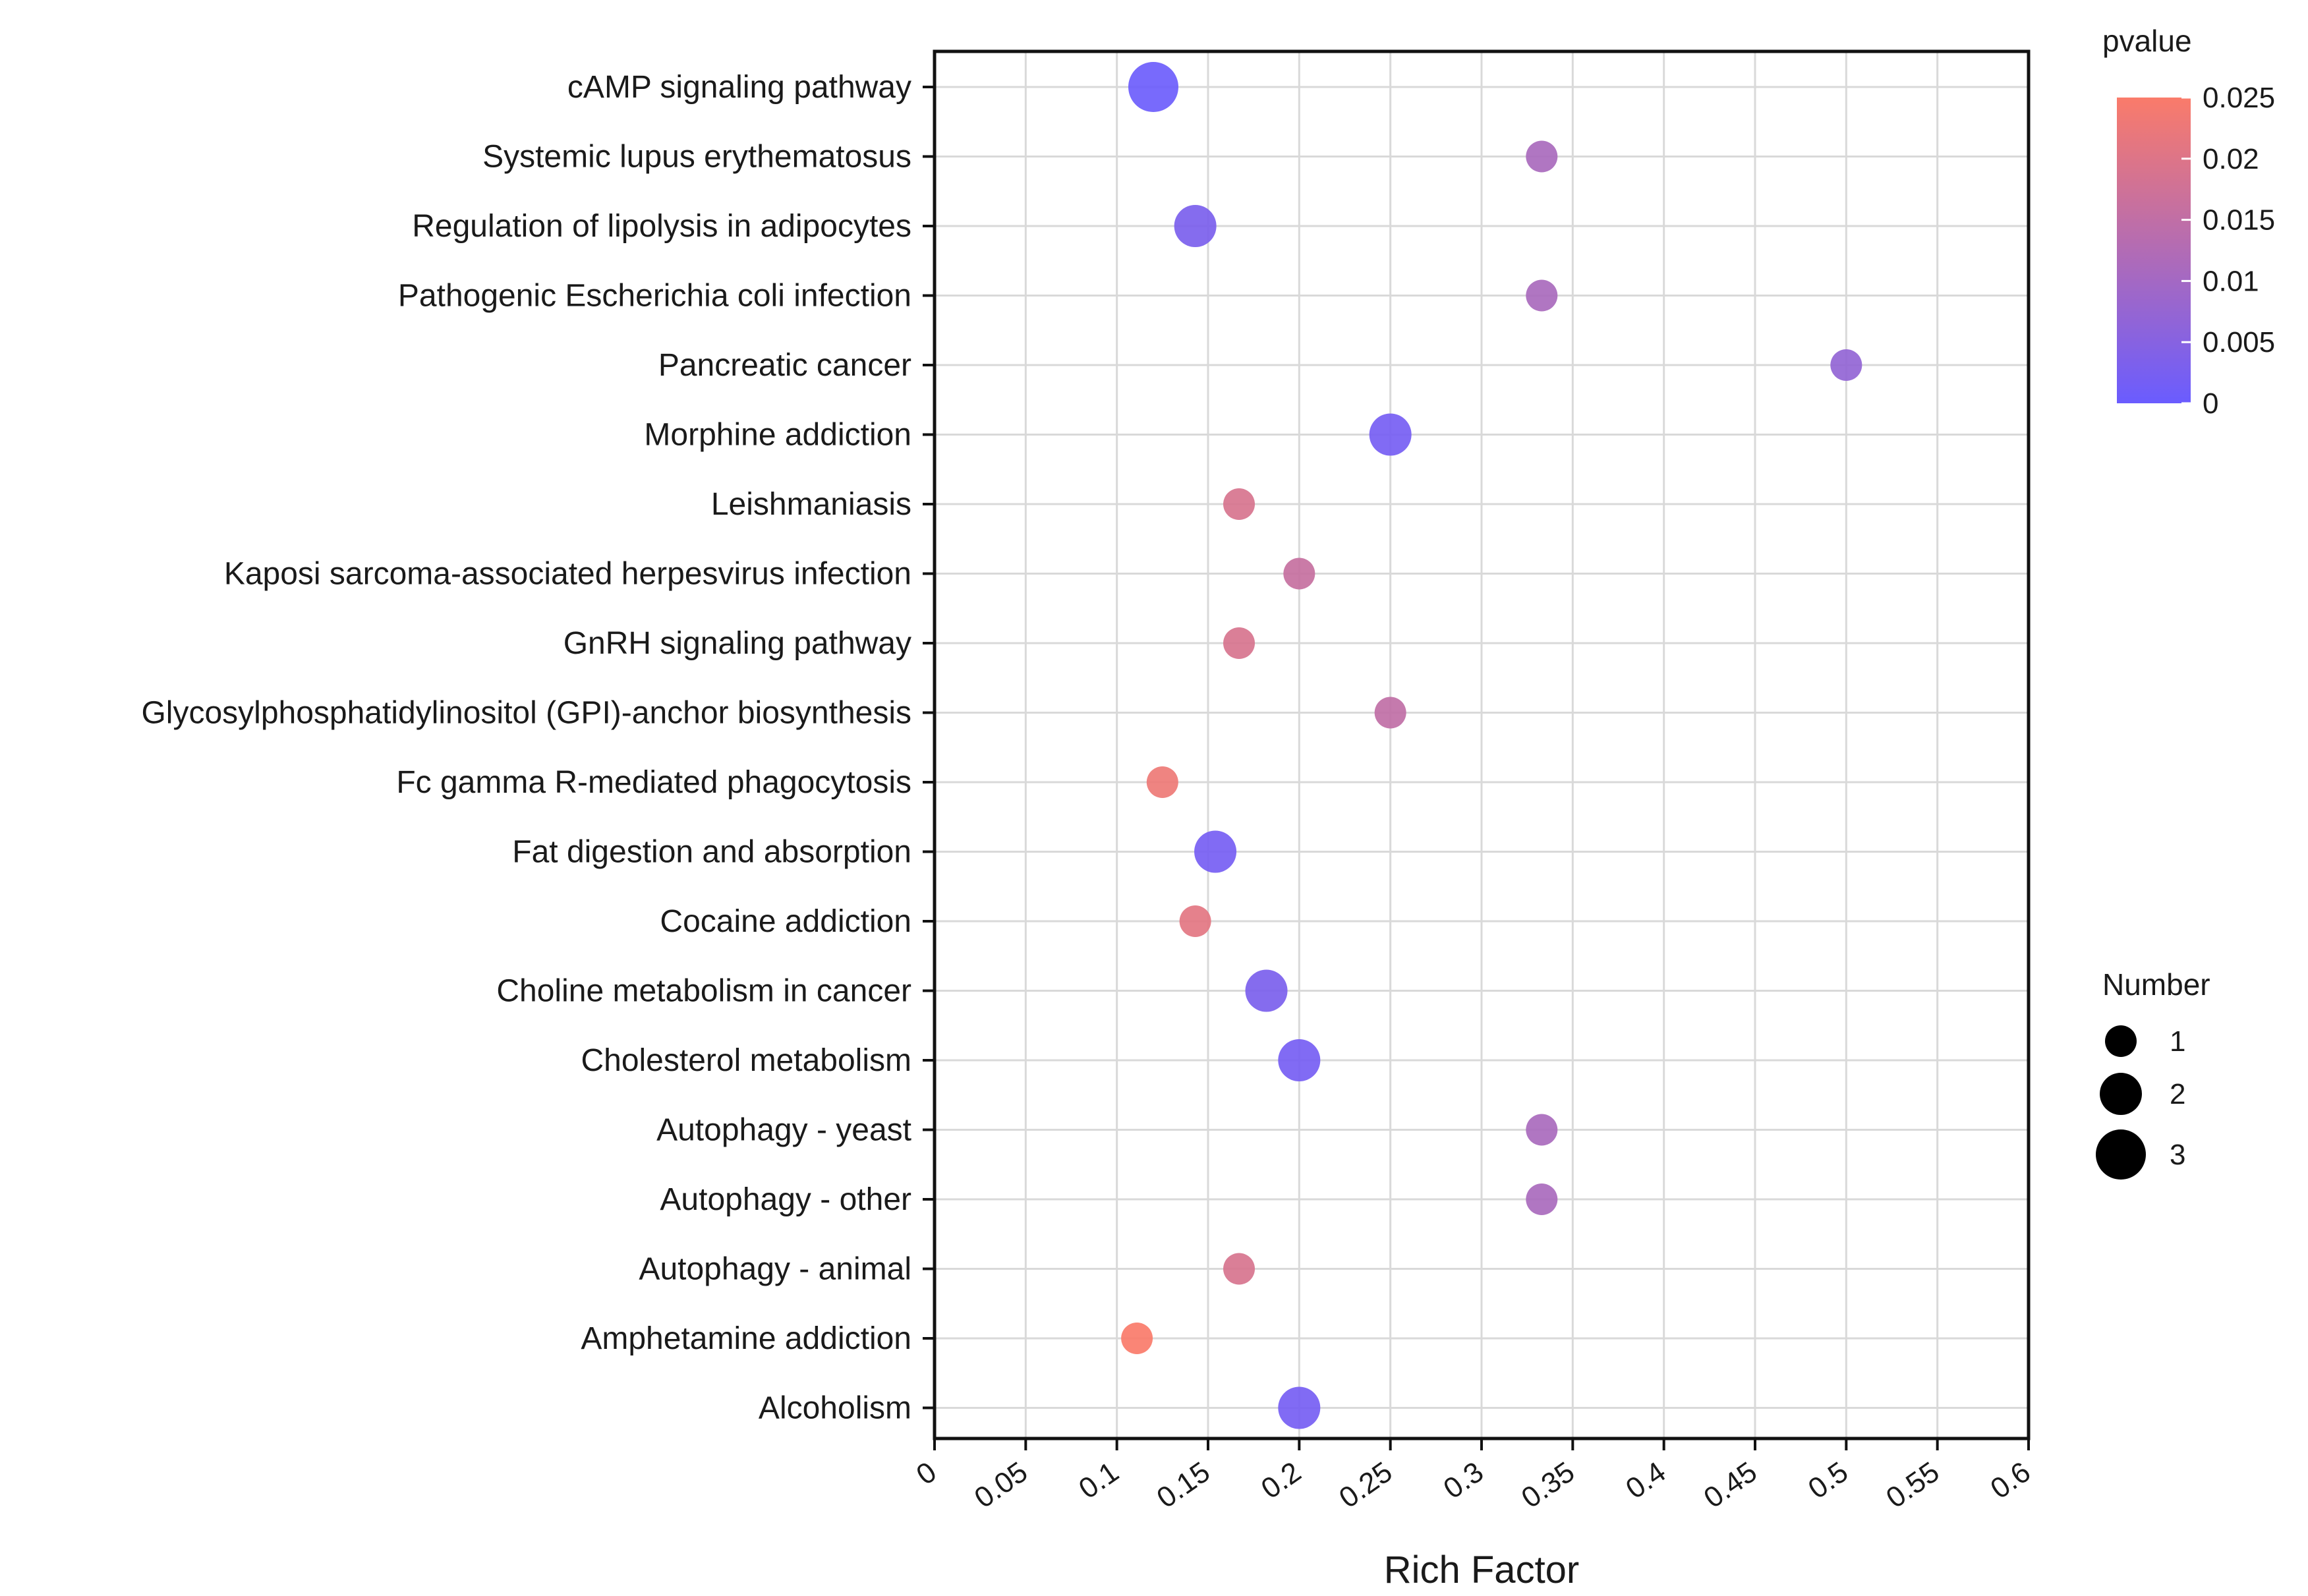  I want to click on x-tick-label: 0.15, so click(1183, 1485).